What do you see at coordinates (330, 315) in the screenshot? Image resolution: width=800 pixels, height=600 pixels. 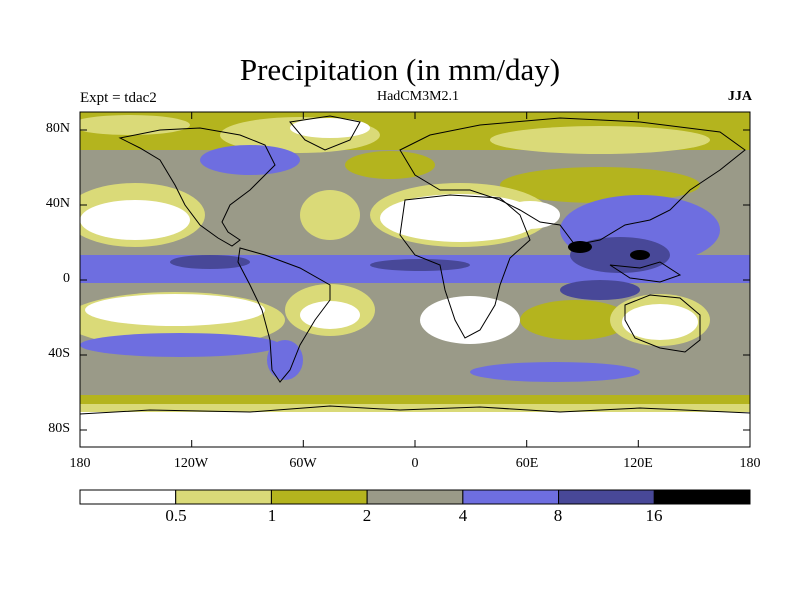 I see `field-satl-dry` at bounding box center [330, 315].